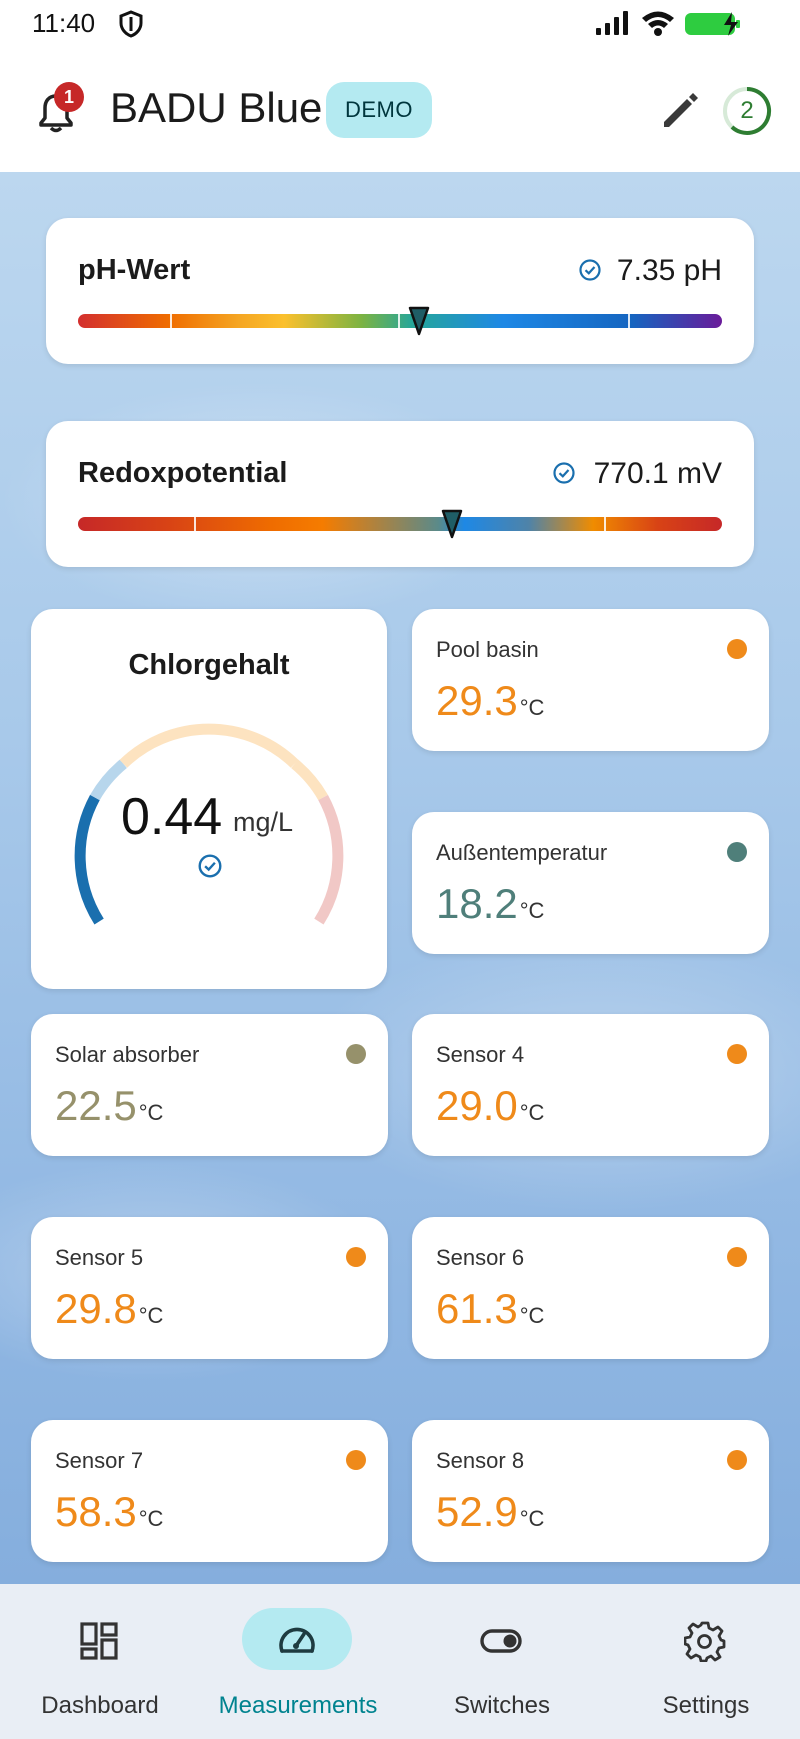 This screenshot has height=1739, width=800. Describe the element at coordinates (209, 1491) in the screenshot. I see `sensor-card: Sensor 7 58.3°C` at that location.